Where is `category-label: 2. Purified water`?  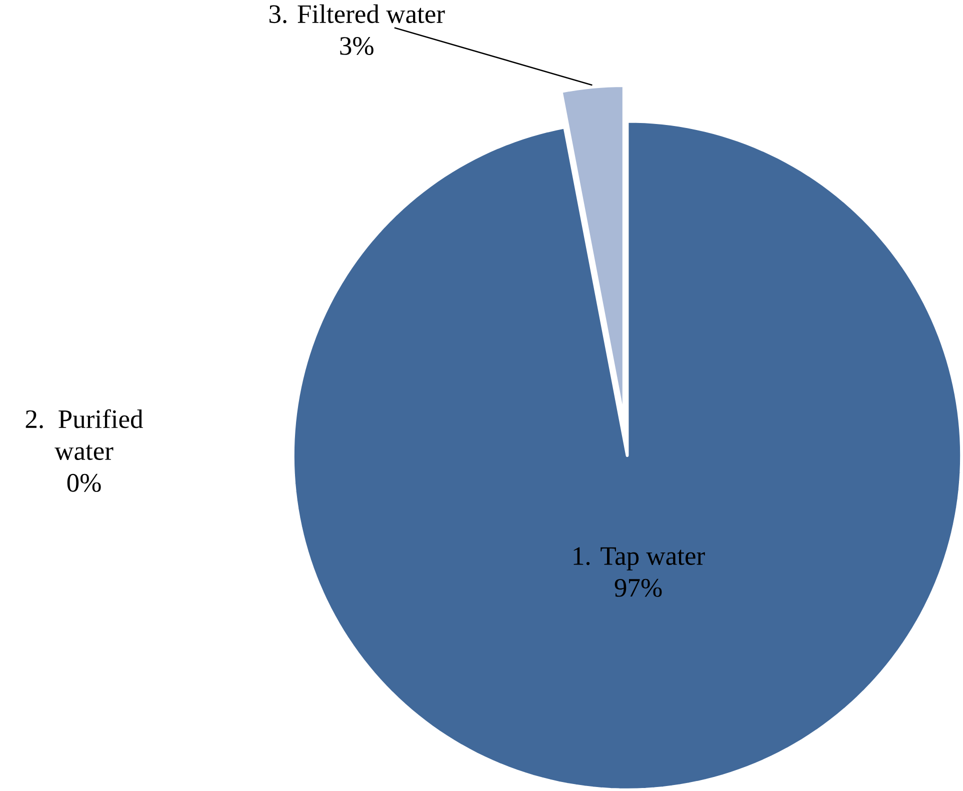 category-label: 2. Purified water is located at coordinates (84, 434).